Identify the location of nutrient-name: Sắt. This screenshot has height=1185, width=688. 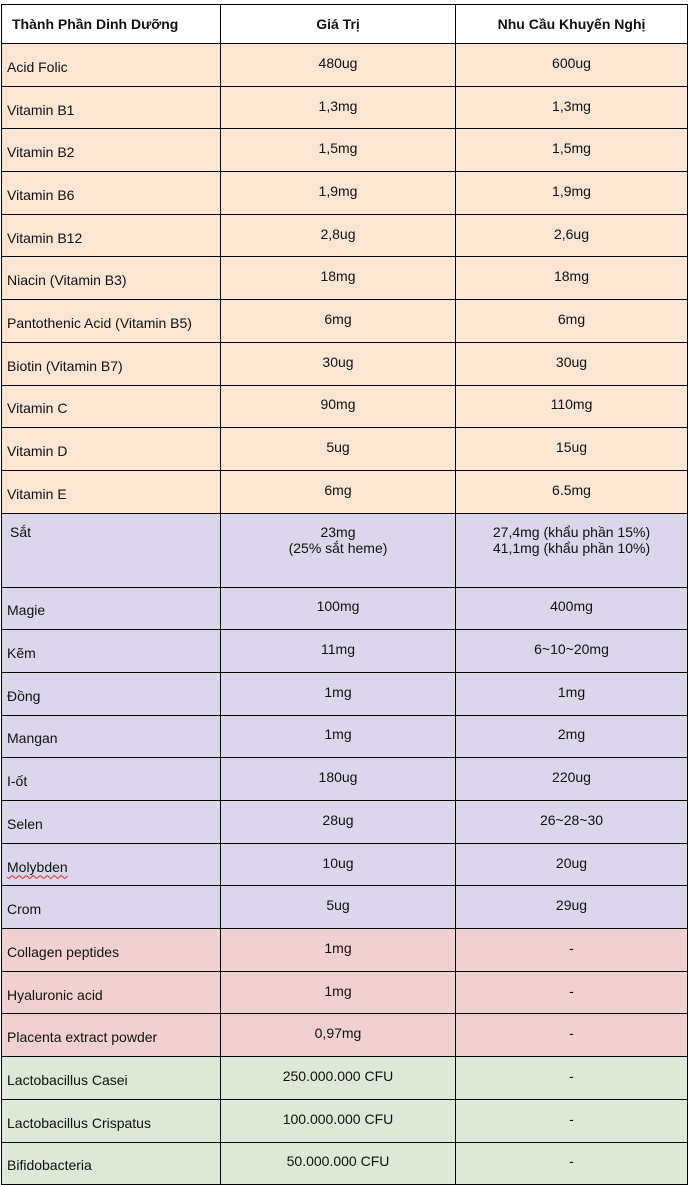
(111, 550).